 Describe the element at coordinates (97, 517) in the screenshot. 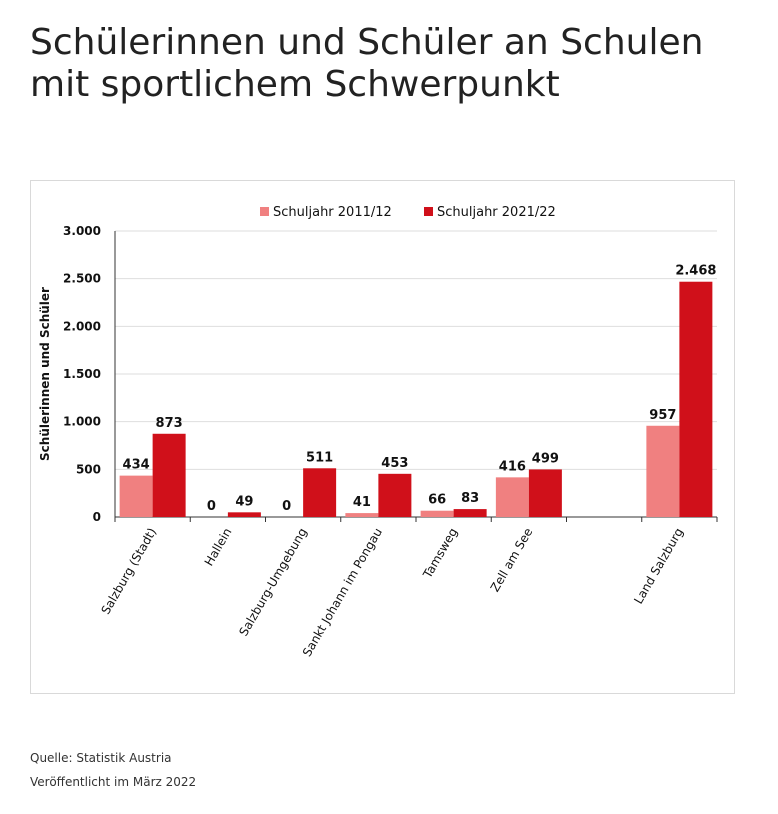

I see `y-tick-label: 0` at that location.